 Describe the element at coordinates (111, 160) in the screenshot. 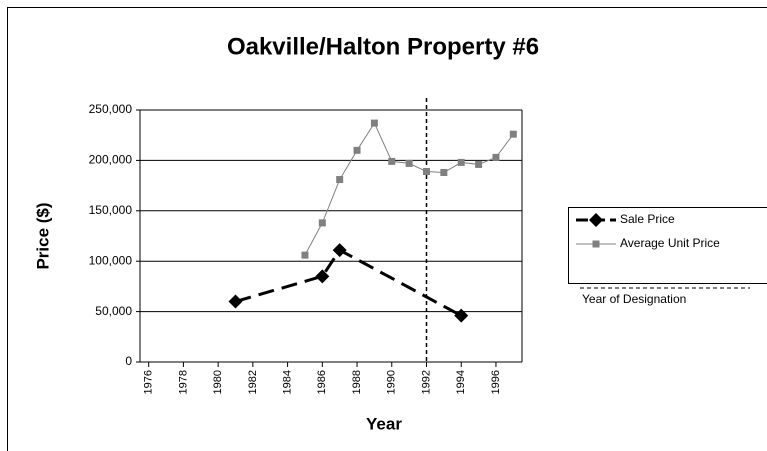

I see `y-tick-label: 200,000` at that location.